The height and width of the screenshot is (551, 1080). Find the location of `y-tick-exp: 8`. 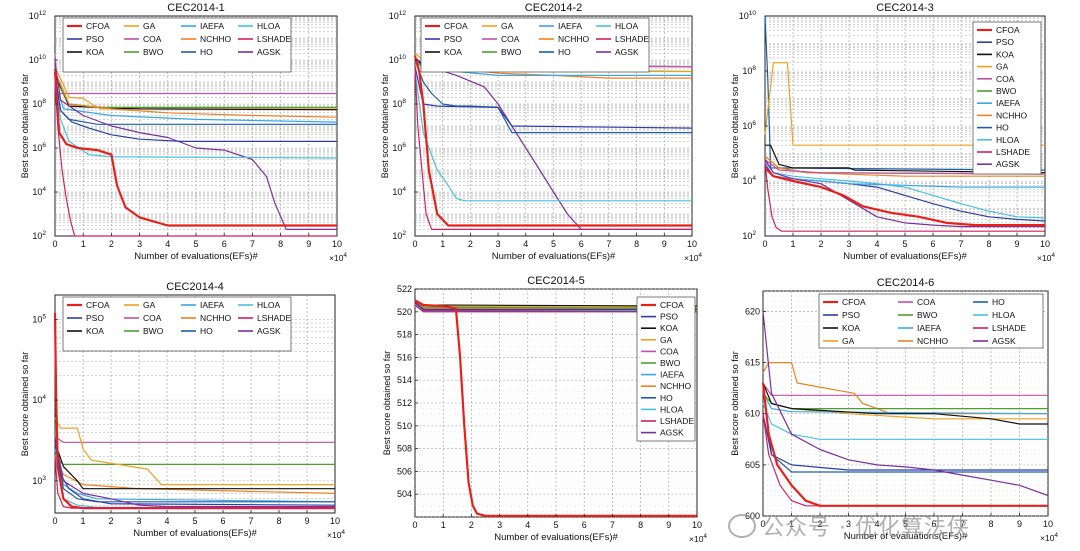

y-tick-exp: 8 is located at coordinates (754, 68).